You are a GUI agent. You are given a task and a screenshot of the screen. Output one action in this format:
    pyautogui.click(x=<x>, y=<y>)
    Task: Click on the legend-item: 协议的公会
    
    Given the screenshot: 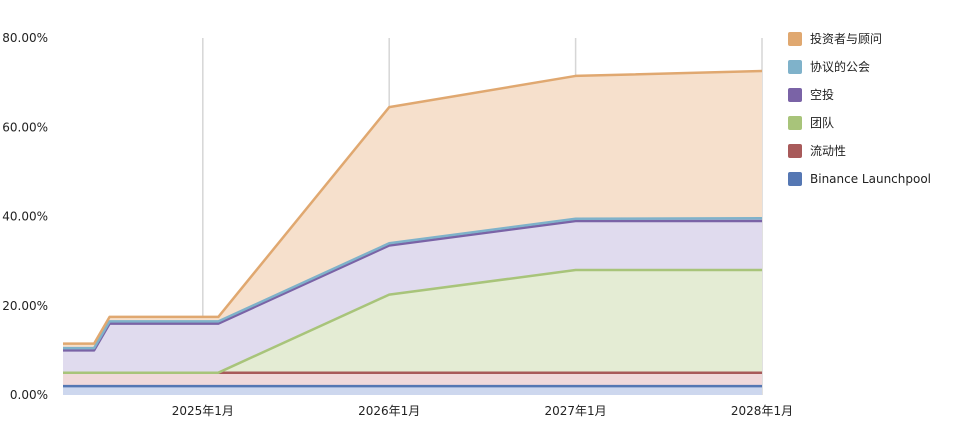 What is the action you would take?
    pyautogui.click(x=829, y=66)
    